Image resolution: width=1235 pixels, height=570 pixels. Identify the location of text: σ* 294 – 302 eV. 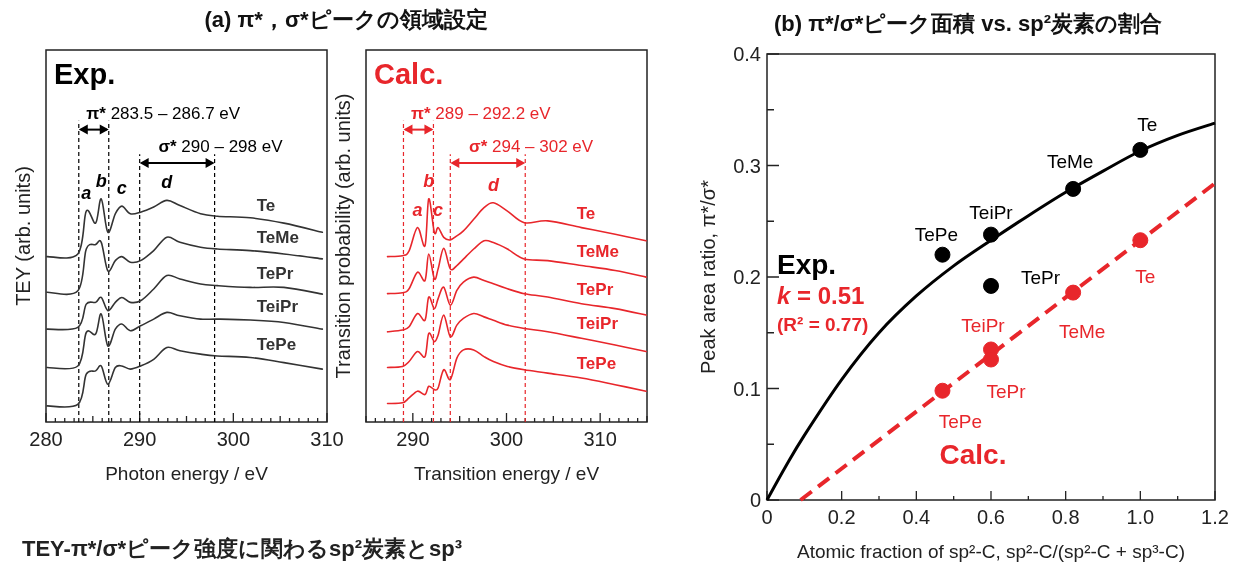
(531, 147).